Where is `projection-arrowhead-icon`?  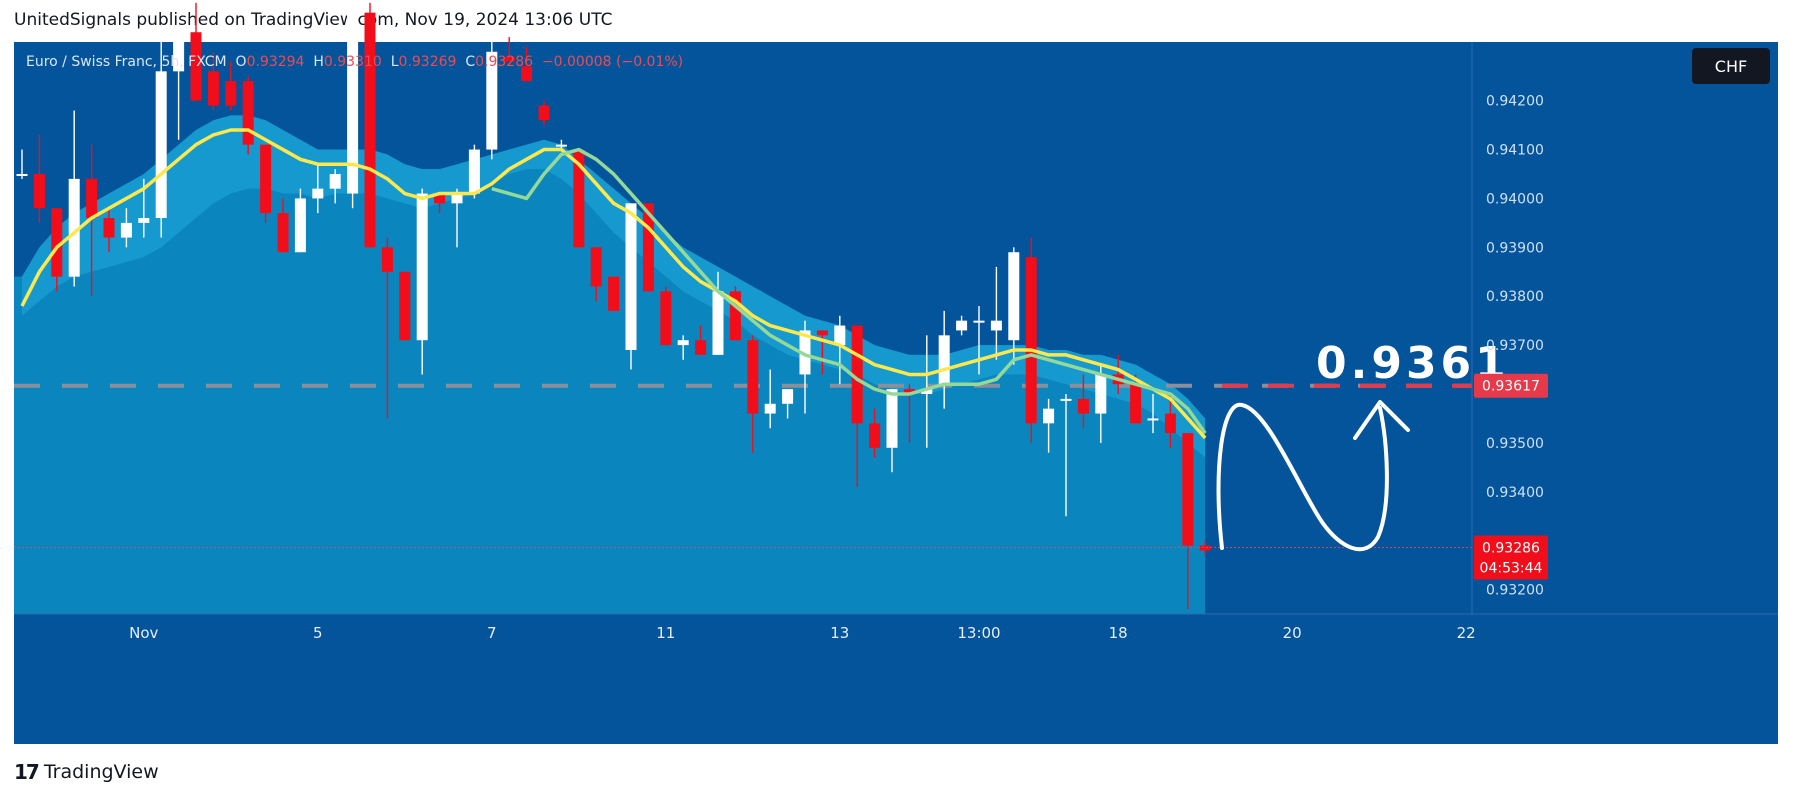
projection-arrowhead-icon is located at coordinates (1381, 420).